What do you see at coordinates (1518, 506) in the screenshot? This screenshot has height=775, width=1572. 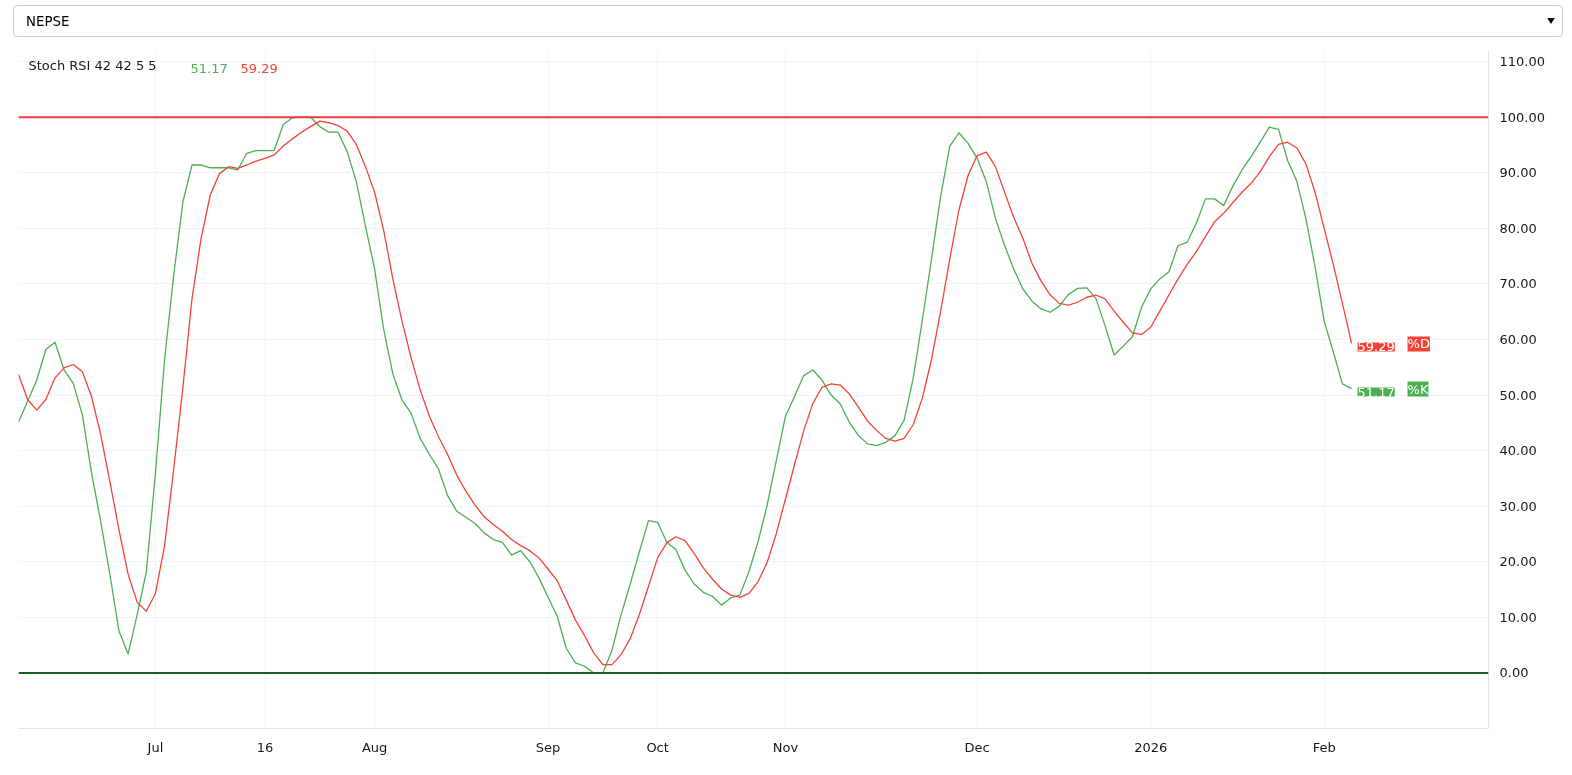 I see `y-tick-label: 30.00` at bounding box center [1518, 506].